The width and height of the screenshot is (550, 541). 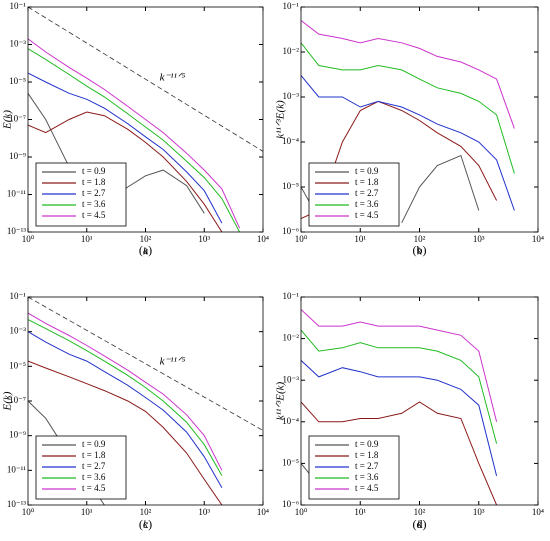 I want to click on panel-label: (d), so click(x=420, y=524).